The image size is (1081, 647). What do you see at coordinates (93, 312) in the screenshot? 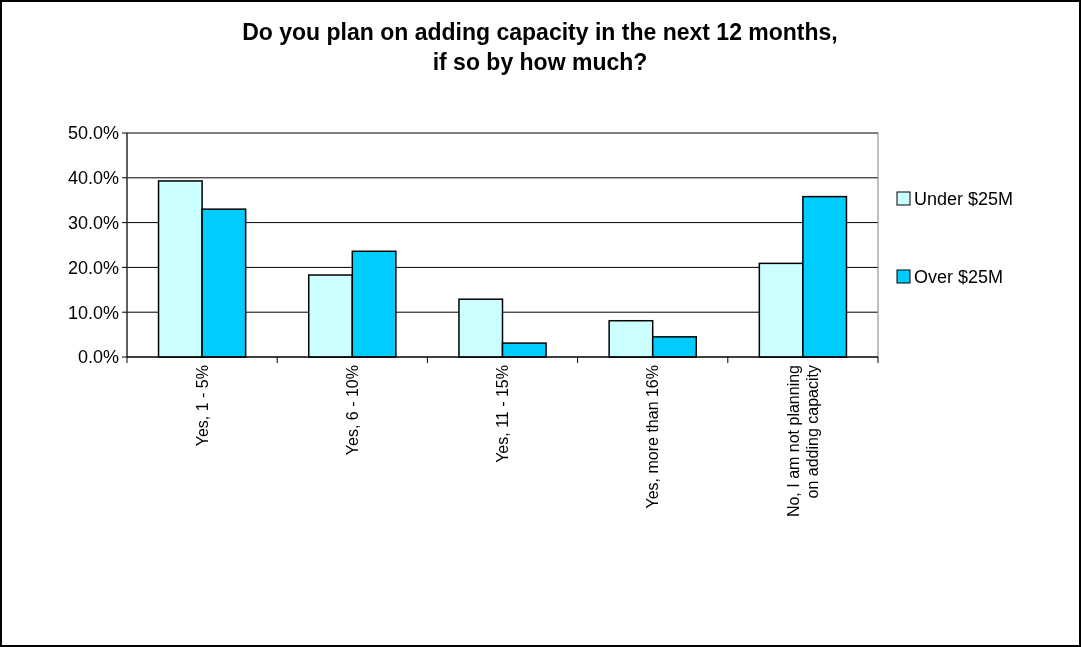
I see `y-tick-label: 10.0%` at bounding box center [93, 312].